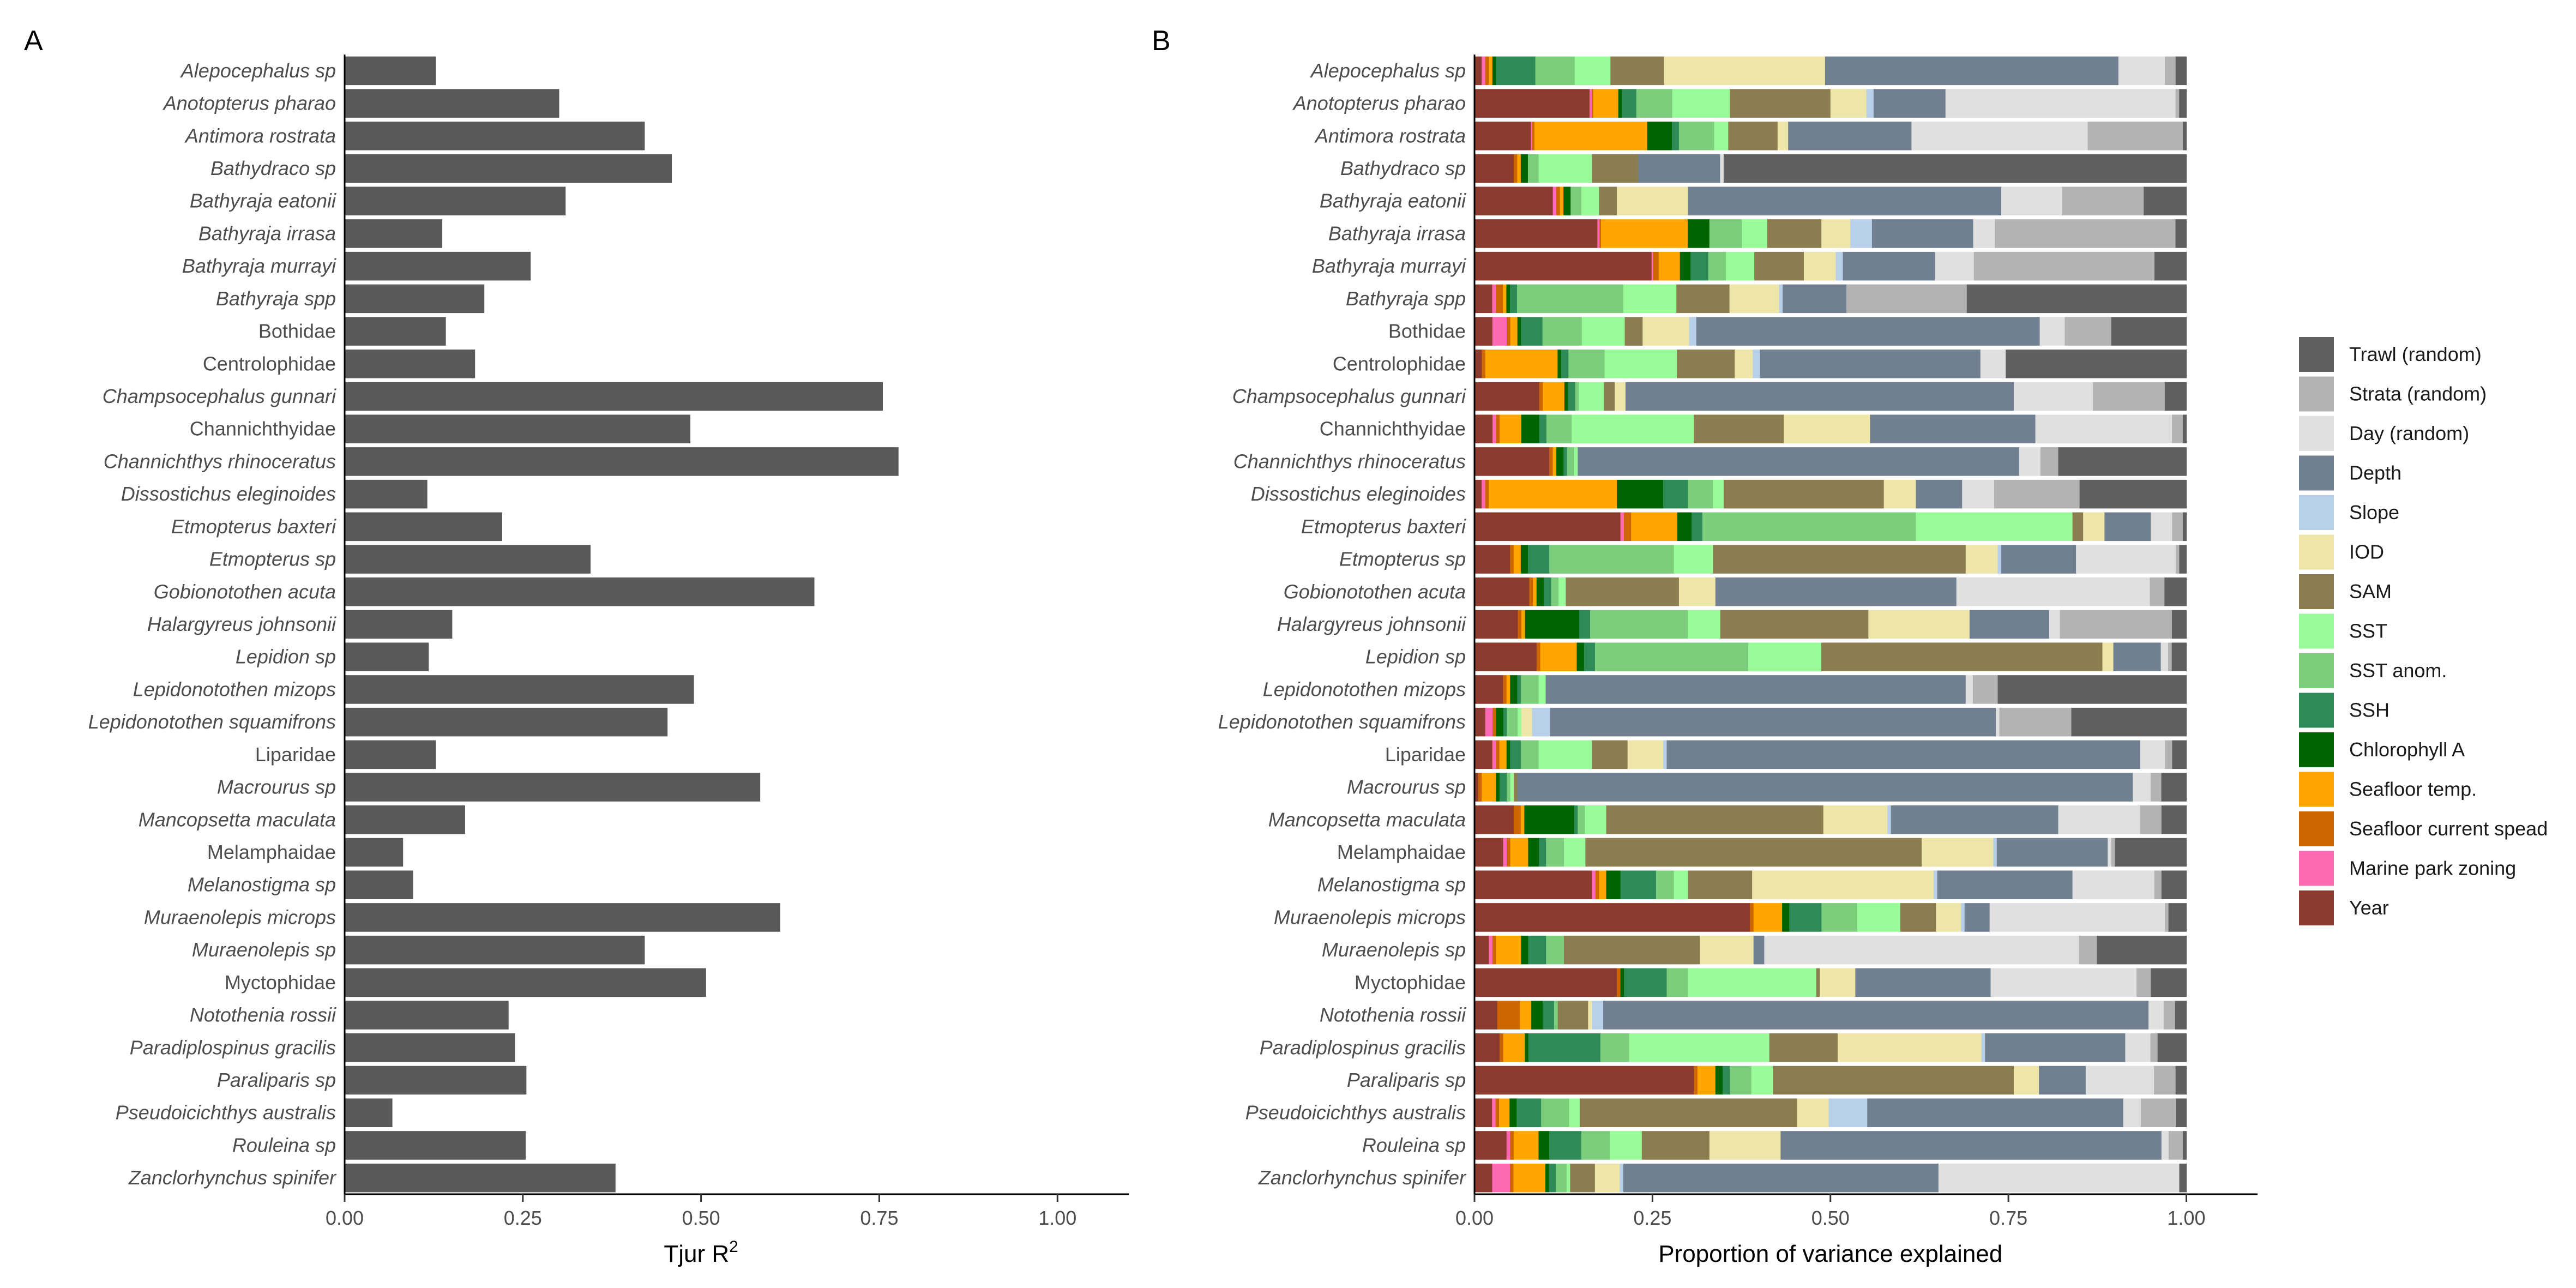 The height and width of the screenshot is (1288, 2576). What do you see at coordinates (2341, 552) in the screenshot?
I see `legend-item: IOD` at bounding box center [2341, 552].